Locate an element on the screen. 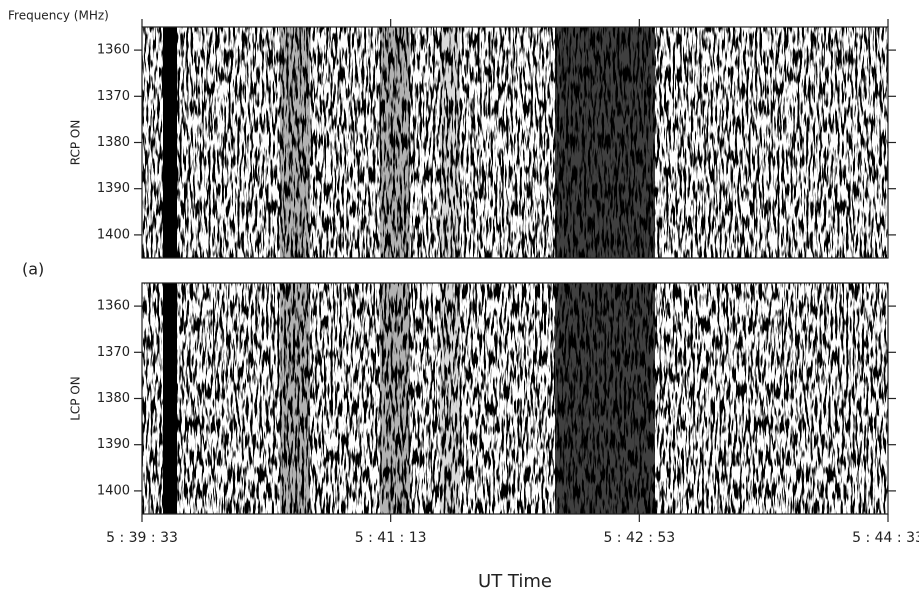 Image resolution: width=919 pixels, height=596 pixels. y-label: RCP ON is located at coordinates (76, 143).